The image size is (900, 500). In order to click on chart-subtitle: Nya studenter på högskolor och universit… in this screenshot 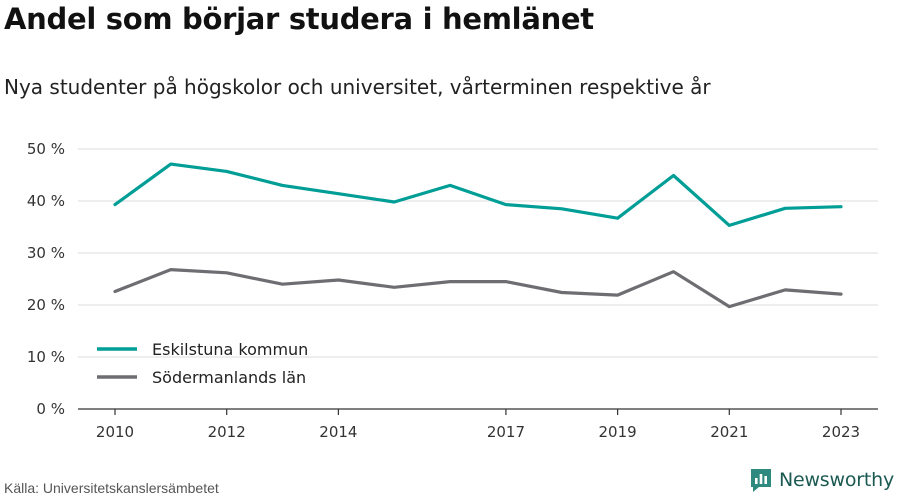, I will do `click(357, 87)`.